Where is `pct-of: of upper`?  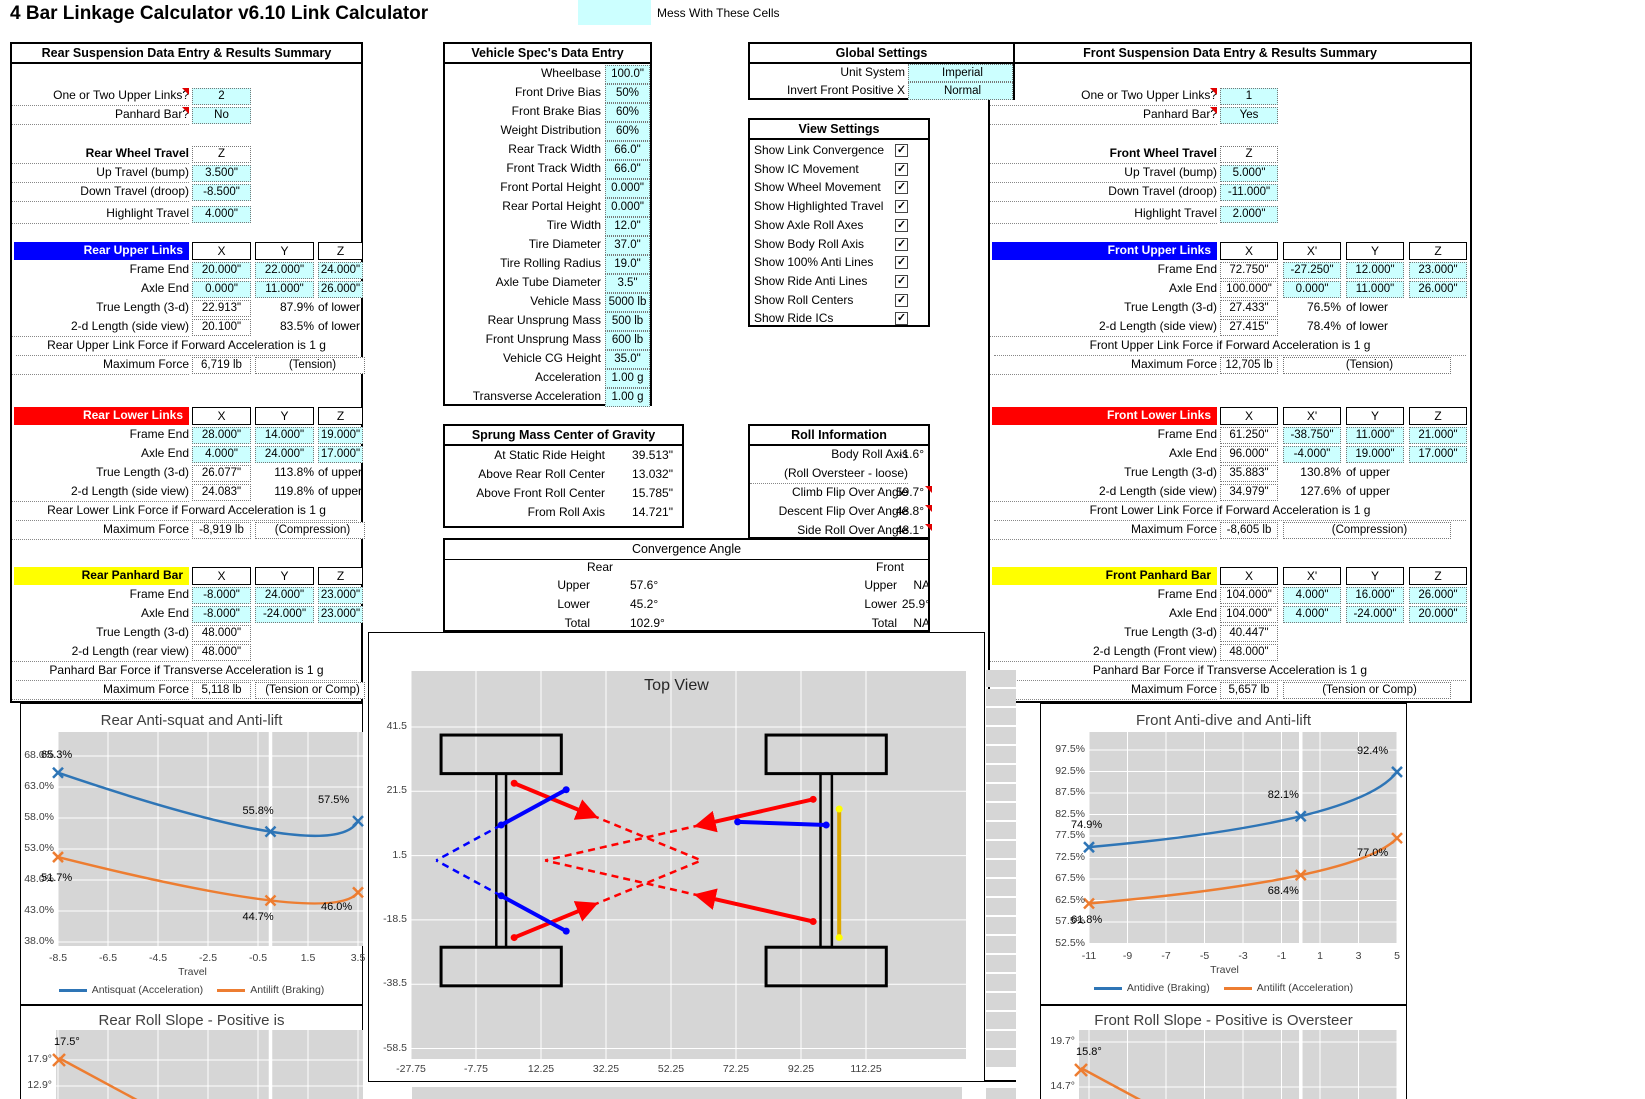 pct-of: of upper is located at coordinates (340, 472).